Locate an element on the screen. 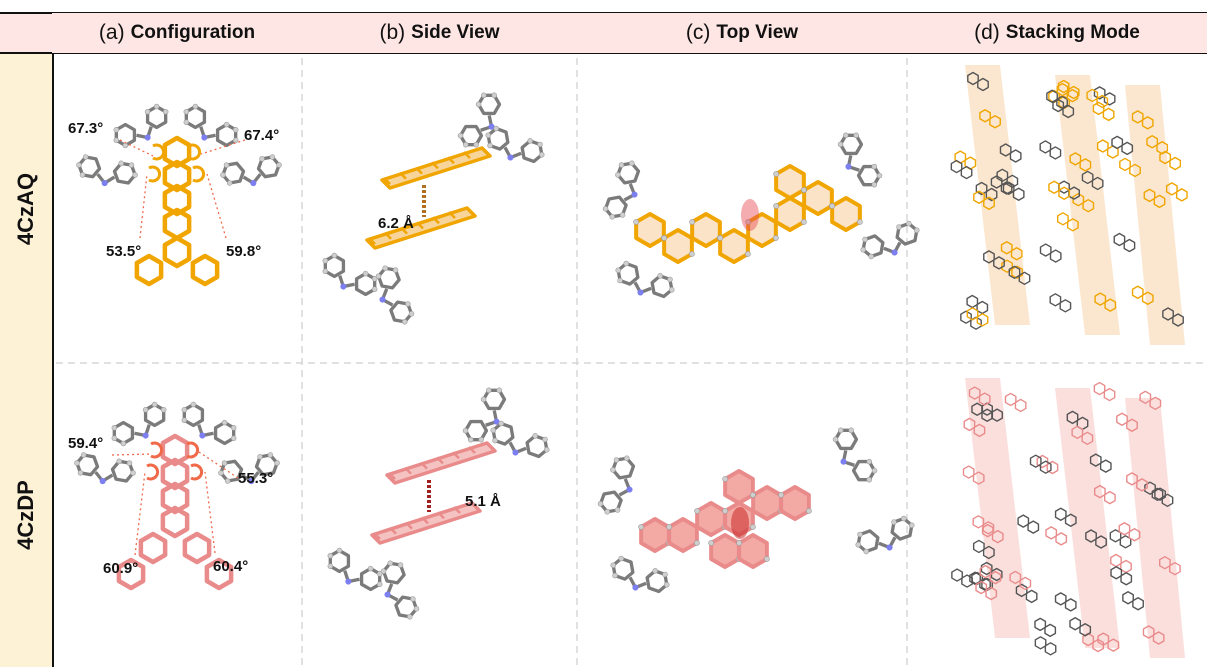  stacking-mode-structure is located at coordinates (1068, 518).